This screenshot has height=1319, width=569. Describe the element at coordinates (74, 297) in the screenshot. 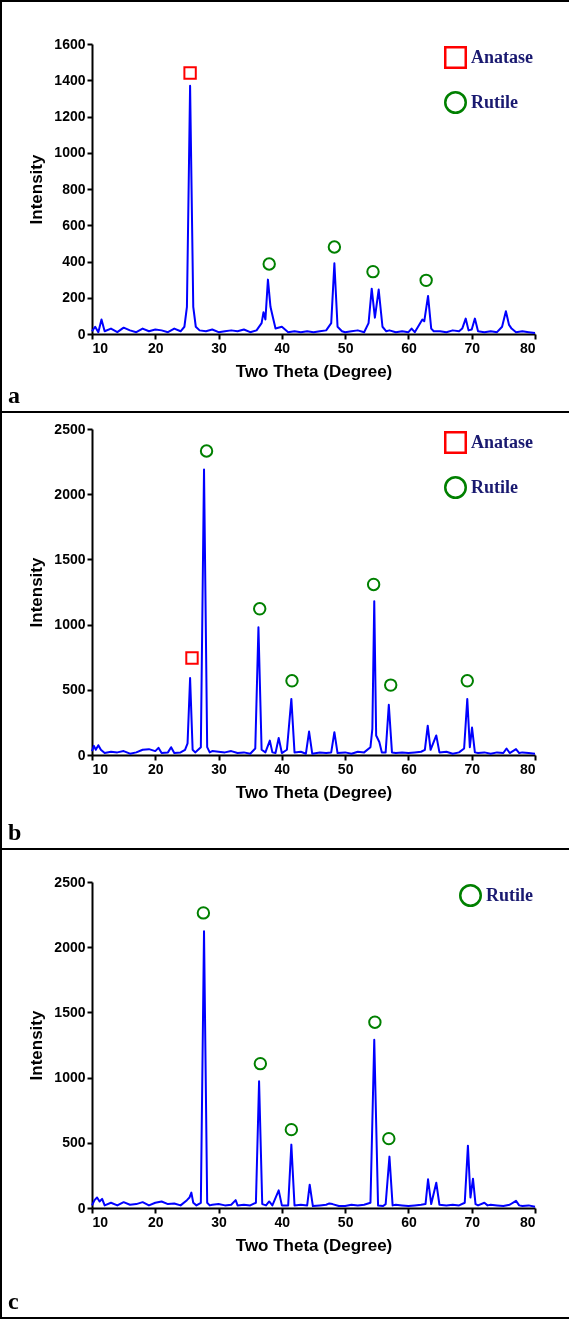

I see `y-tick-label: 200` at that location.